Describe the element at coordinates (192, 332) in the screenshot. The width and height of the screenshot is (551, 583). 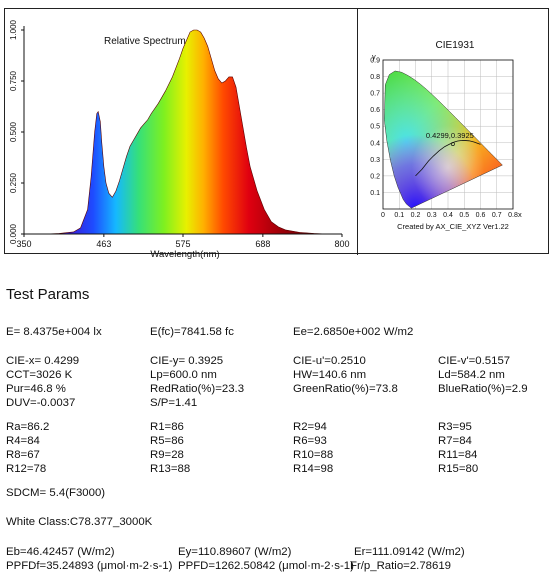
I see `param-illuminance-fc: E(fc)=7841.58 fc` at that location.